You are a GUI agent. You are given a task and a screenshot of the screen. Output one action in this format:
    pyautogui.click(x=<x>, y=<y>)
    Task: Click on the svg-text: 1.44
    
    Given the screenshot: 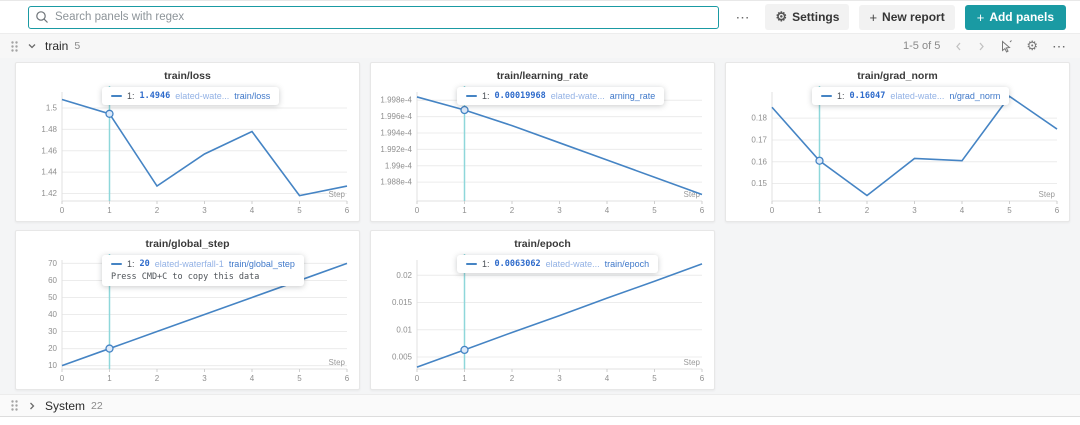 What is the action you would take?
    pyautogui.click(x=49, y=172)
    